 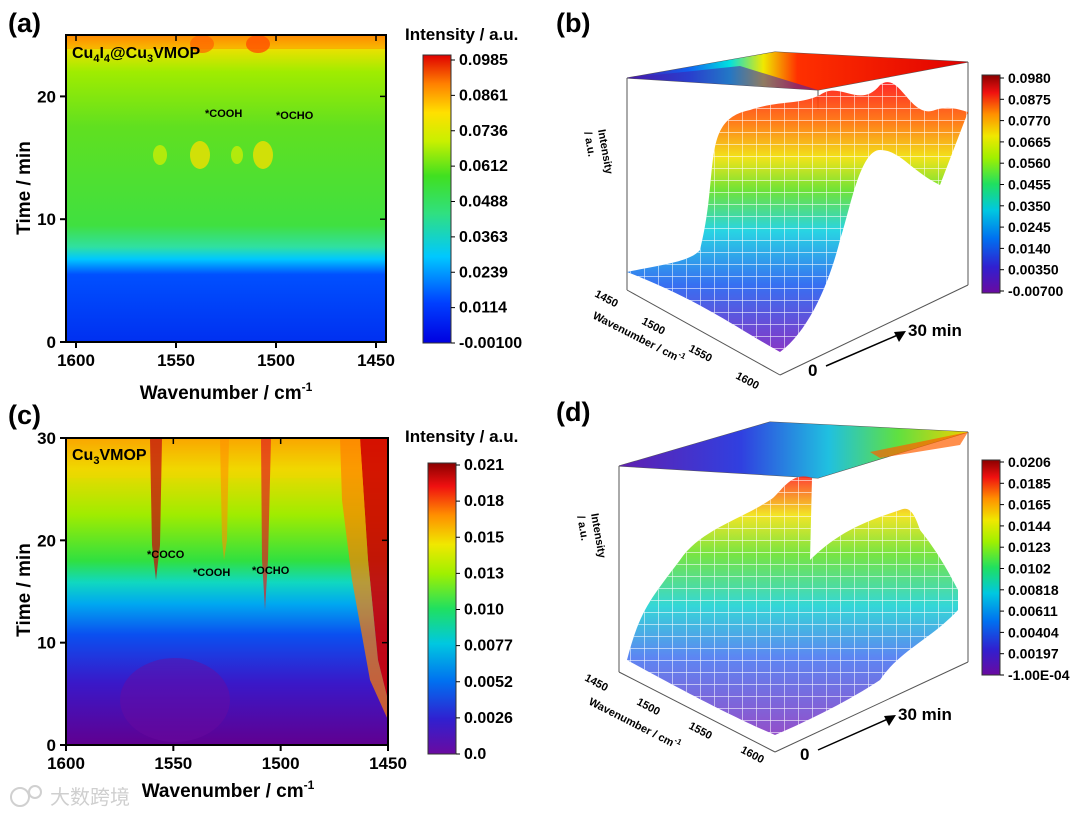 I want to click on heatmap-c-frame, so click(x=227, y=591).